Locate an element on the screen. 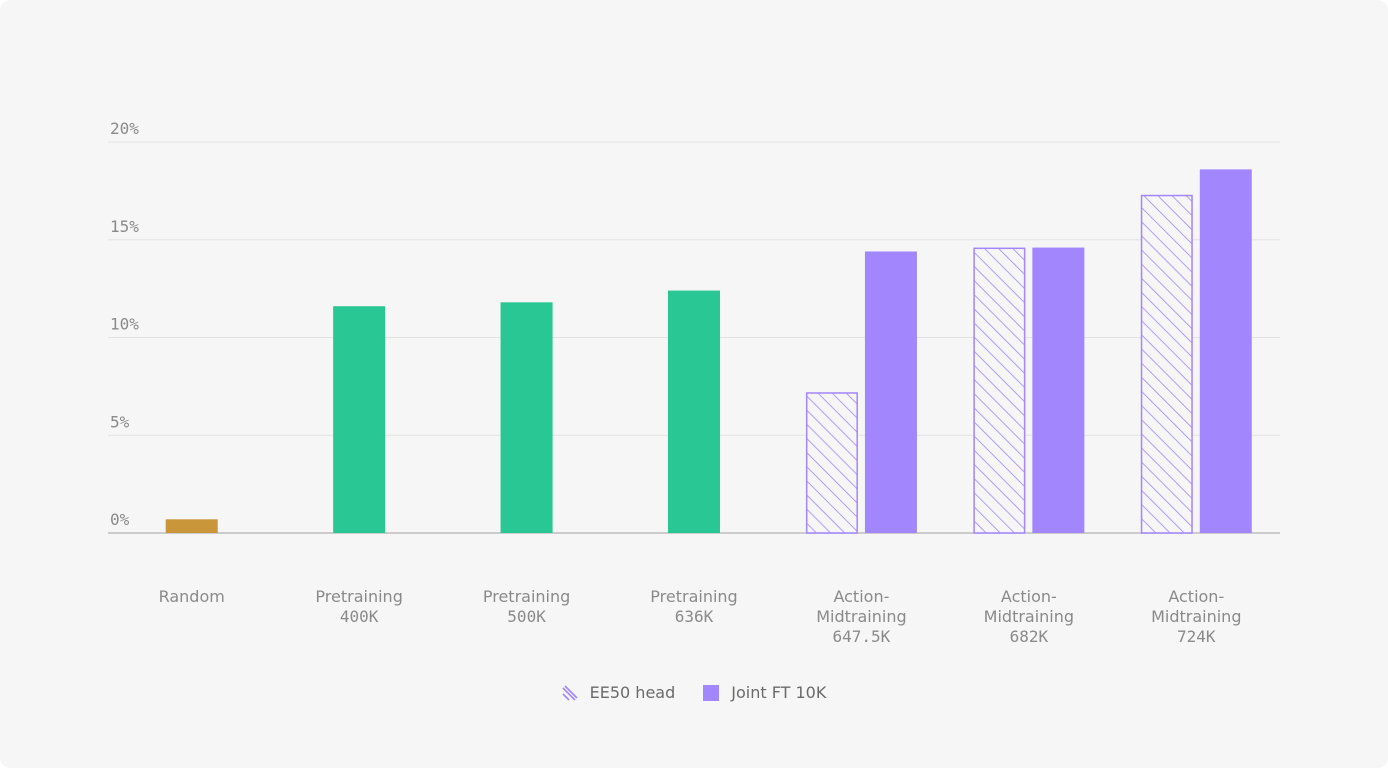  legend: EE50 head Joint FT 10K is located at coordinates (694, 692).